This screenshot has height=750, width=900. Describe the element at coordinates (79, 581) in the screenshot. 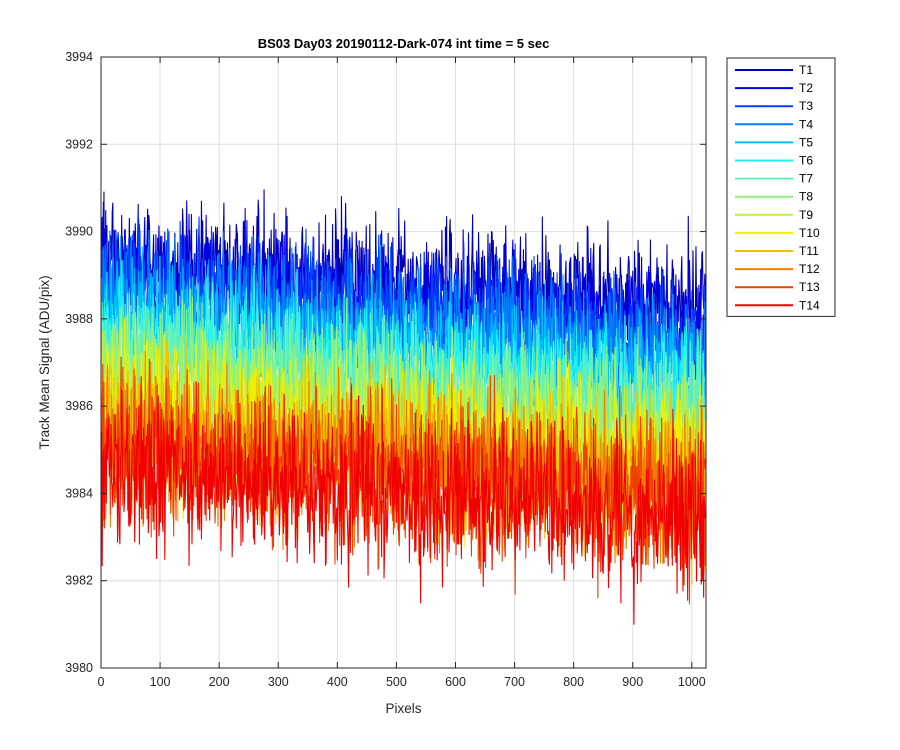

I see `y-tick-label: 3982` at that location.